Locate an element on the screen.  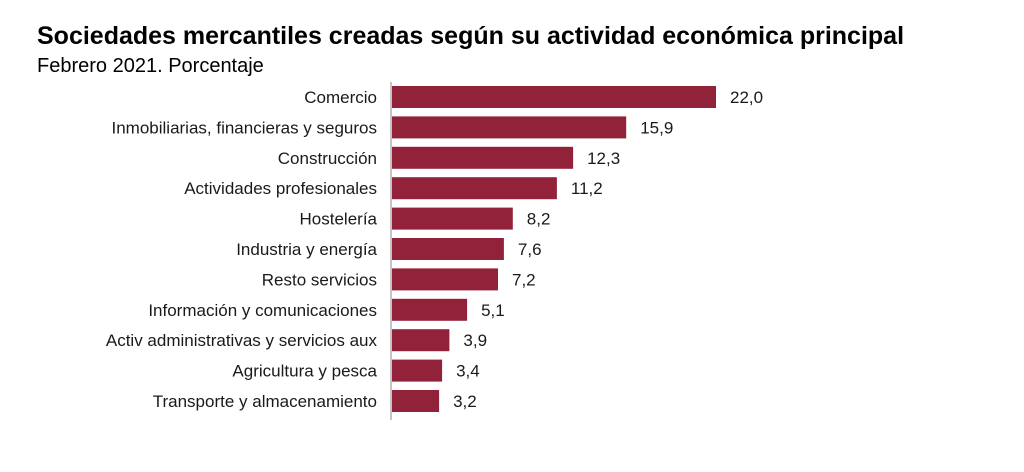
chart-subtitle: Febrero 2021. Porcentaje is located at coordinates (150, 66).